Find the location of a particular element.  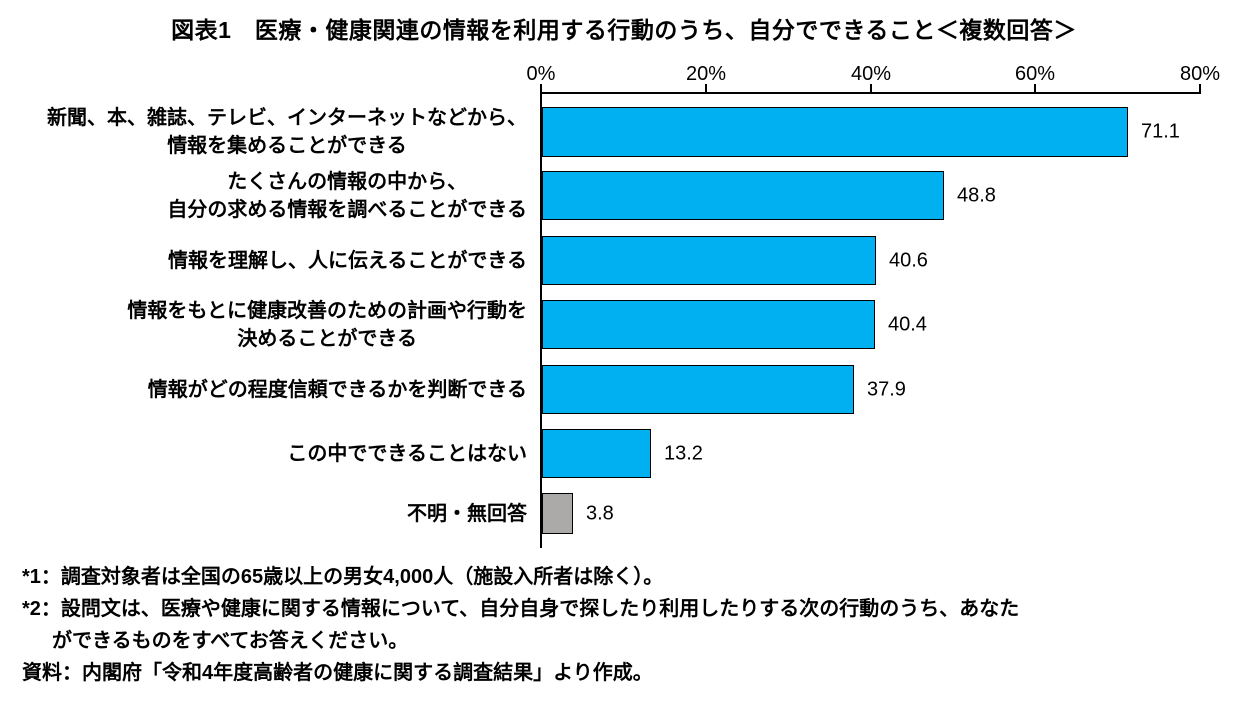

category-label: 情報がどの程度信頼できるかを判断できる is located at coordinates (263, 390).